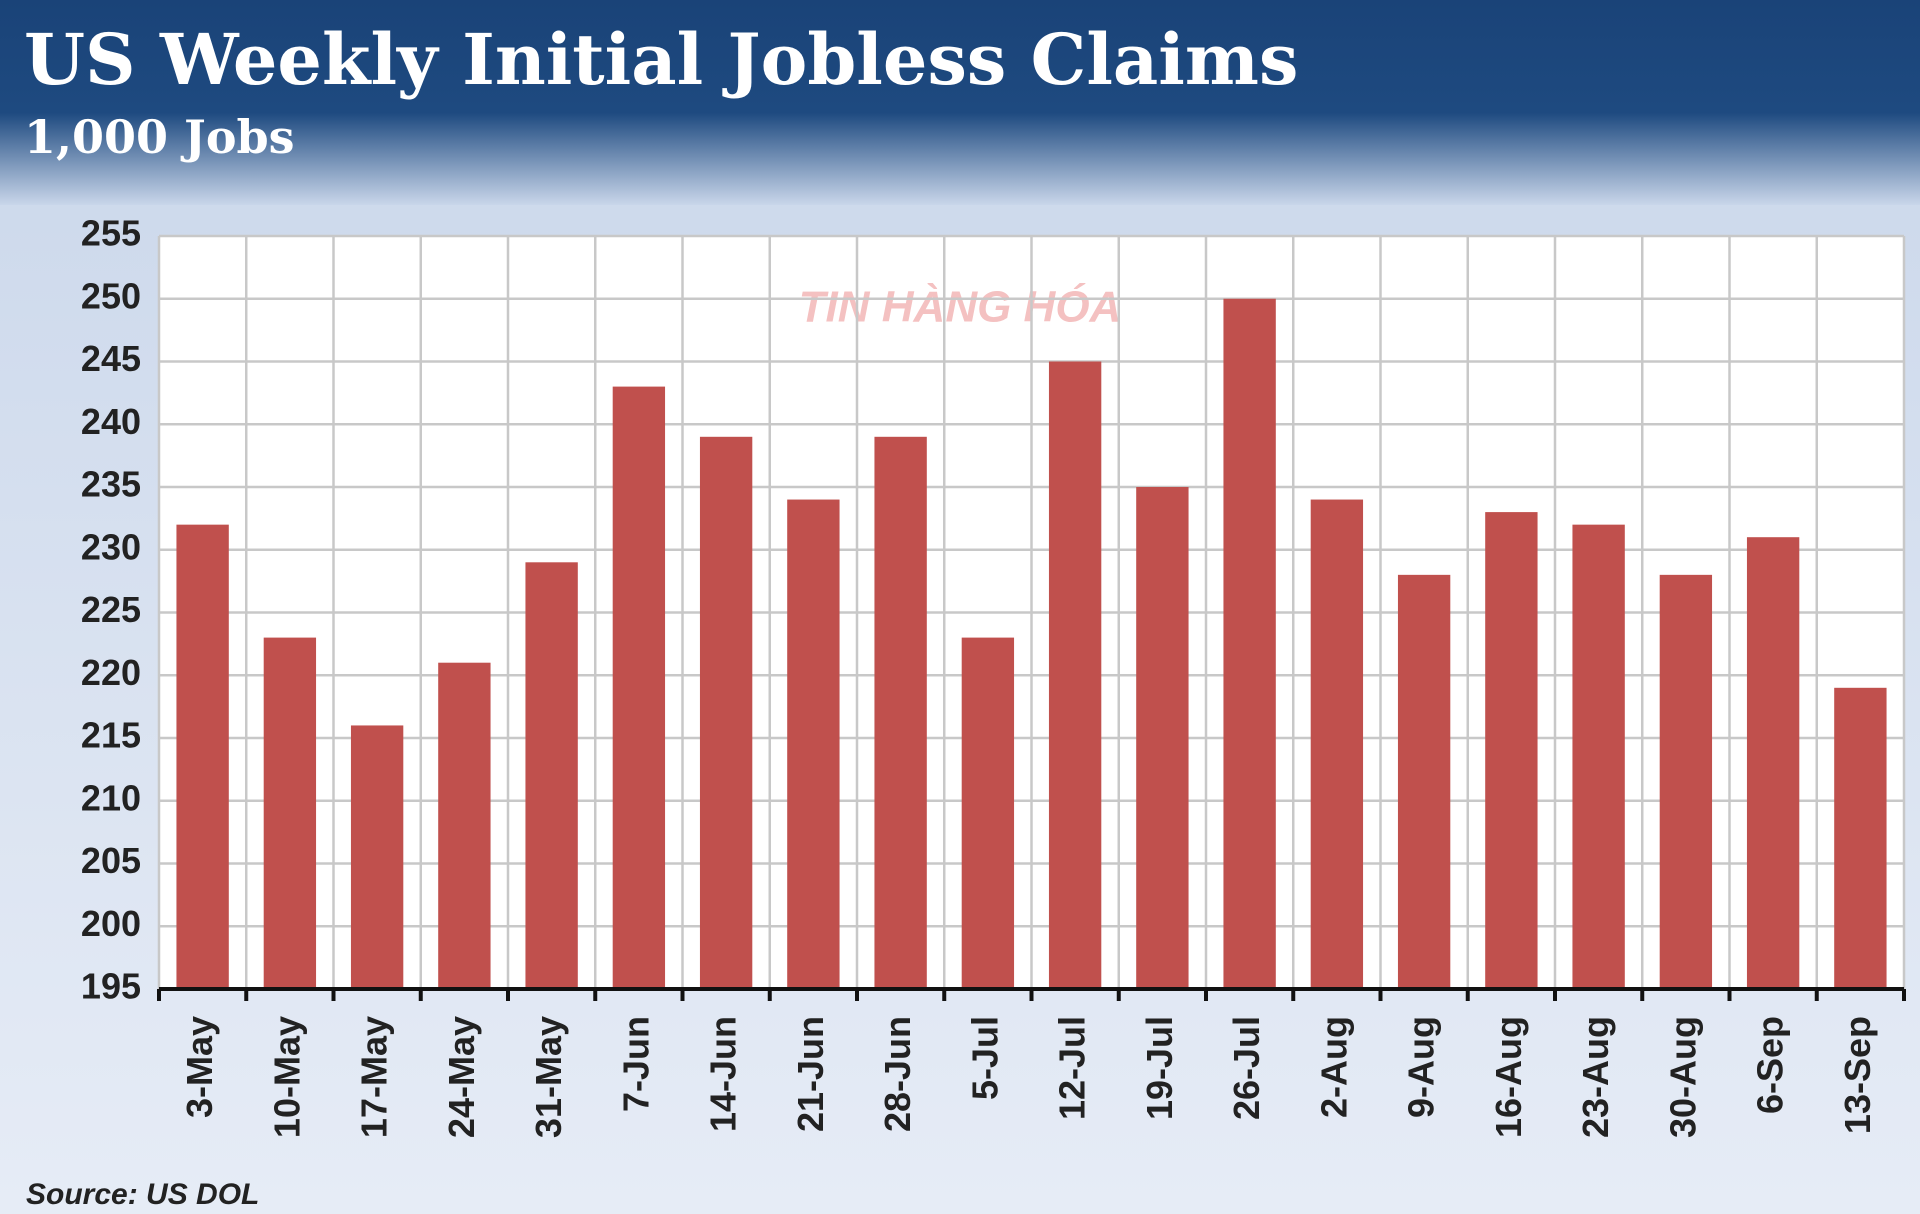 The image size is (1920, 1214). What do you see at coordinates (1508, 1077) in the screenshot?
I see `x-tick-label: 16-Aug` at bounding box center [1508, 1077].